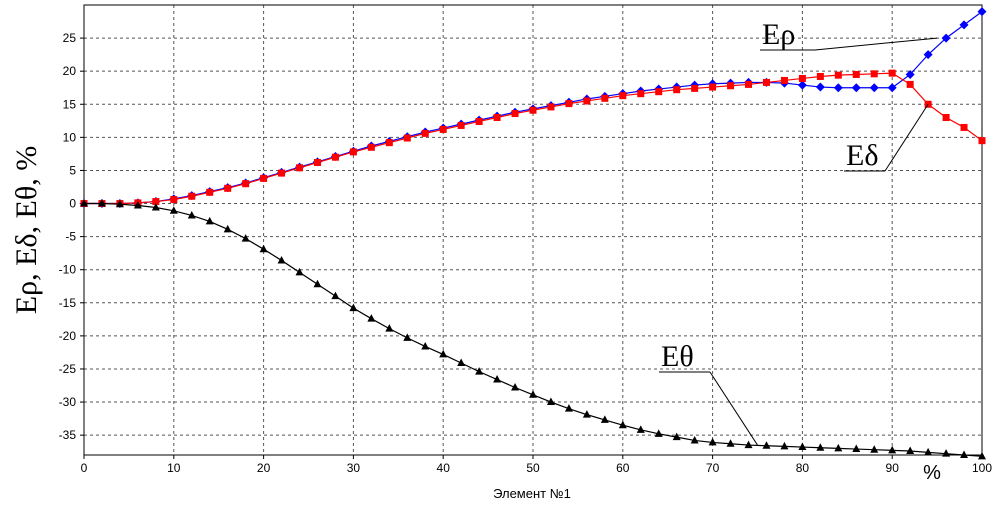 This screenshot has height=509, width=998. Describe the element at coordinates (71, 236) in the screenshot. I see `y-axis-ticks: 25 20 15 10 5 0 -5 -10 -15 -20 -25 -30 -35` at that location.